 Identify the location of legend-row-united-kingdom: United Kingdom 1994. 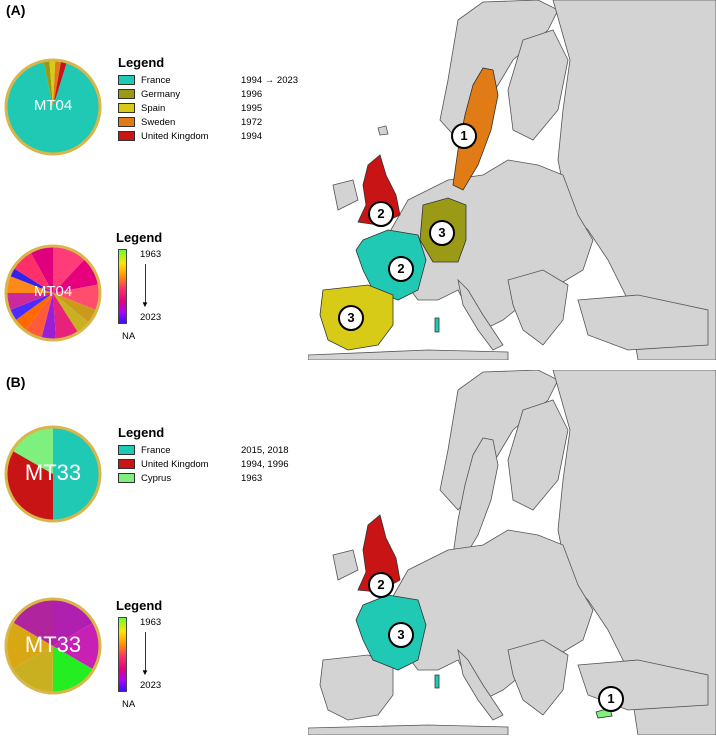
(208, 136).